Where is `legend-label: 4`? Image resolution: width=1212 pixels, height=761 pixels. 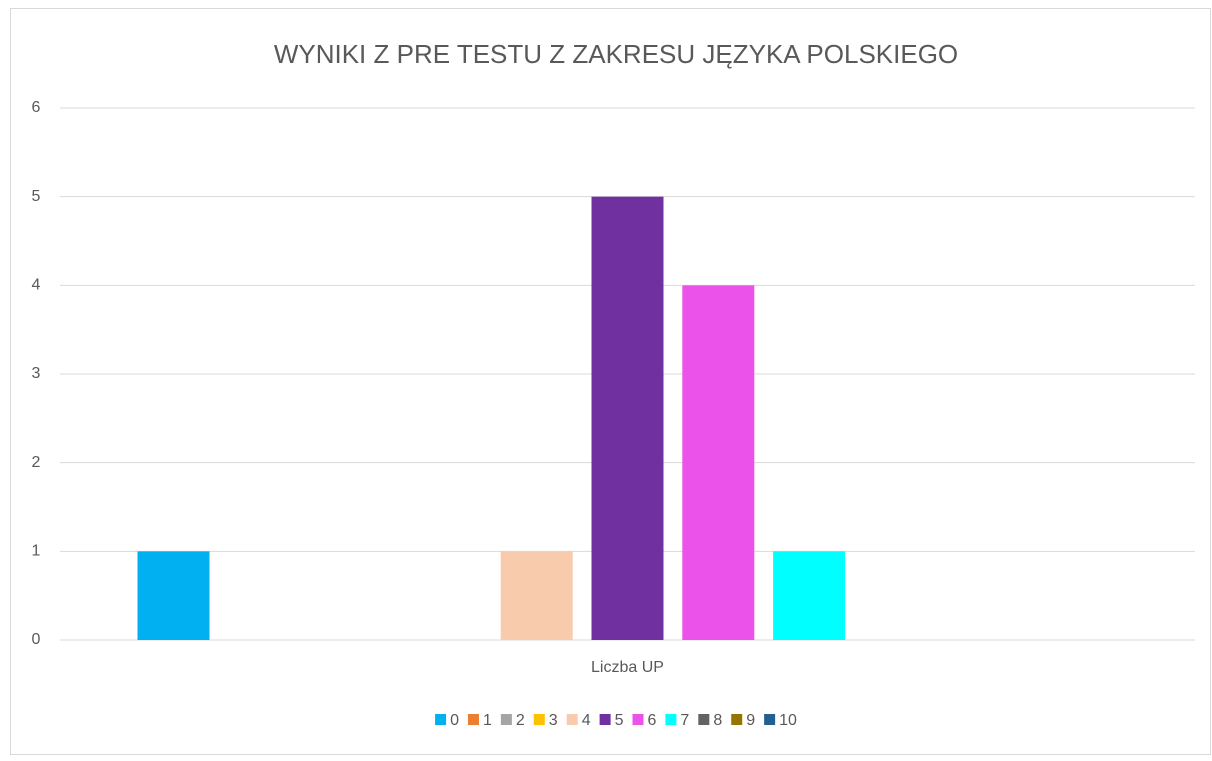 legend-label: 4 is located at coordinates (586, 720).